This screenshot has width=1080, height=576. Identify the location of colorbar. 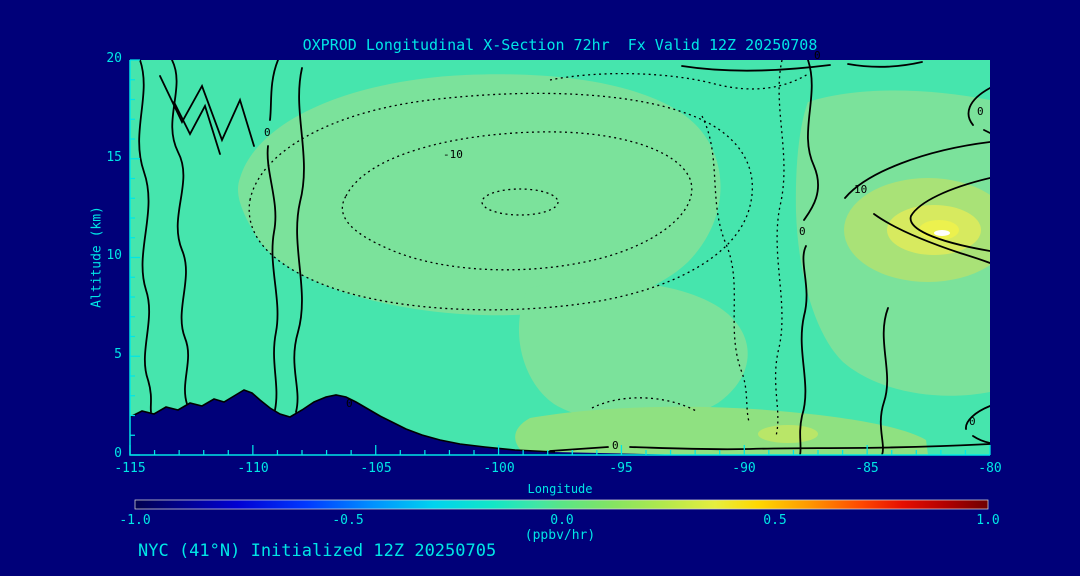
(561, 504).